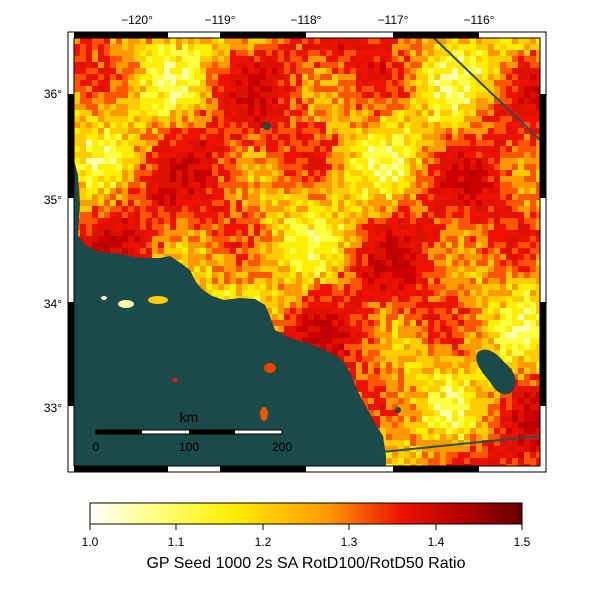 Image resolution: width=595 pixels, height=610 pixels. Describe the element at coordinates (349, 542) in the screenshot. I see `colorbar-tick-label: 1.3` at that location.